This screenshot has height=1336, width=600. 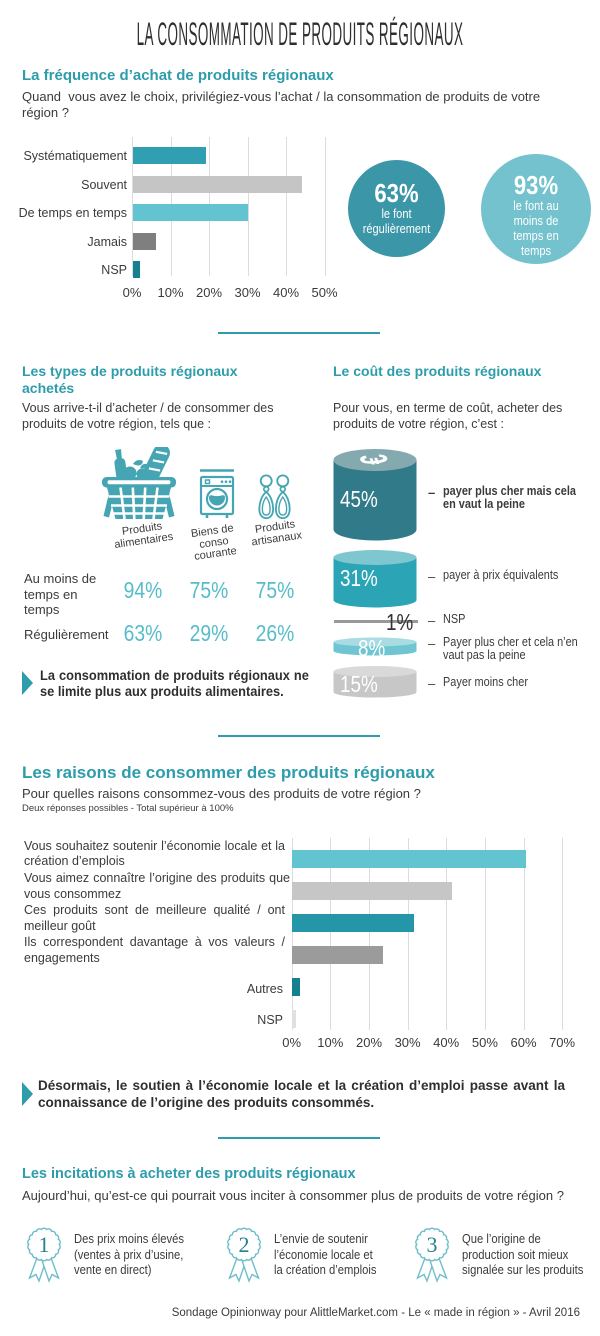 What do you see at coordinates (244, 1244) in the screenshot?
I see `svg-text: 2` at bounding box center [244, 1244].